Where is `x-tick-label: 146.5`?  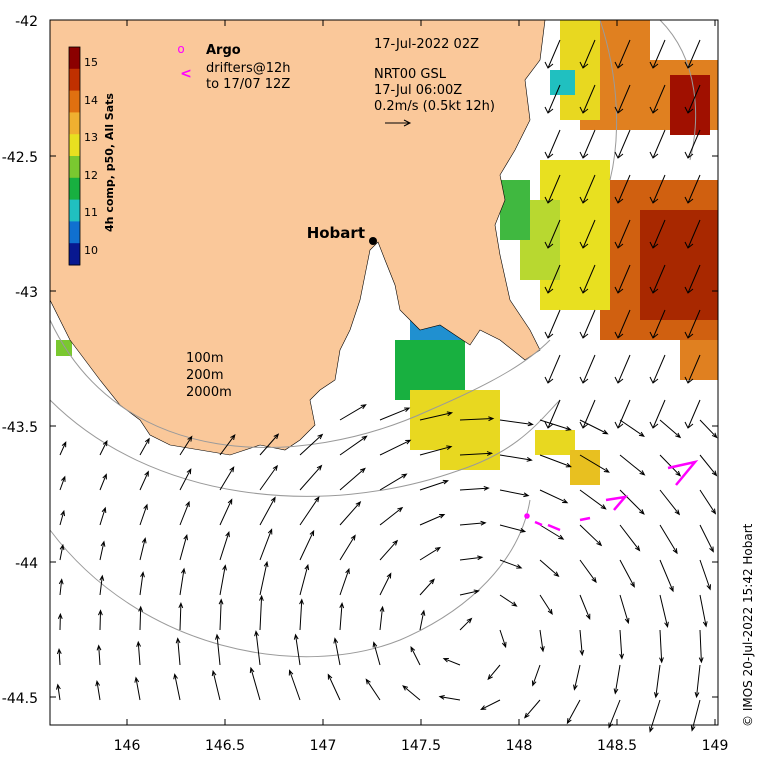
x-tick-label: 146.5 is located at coordinates (225, 746).